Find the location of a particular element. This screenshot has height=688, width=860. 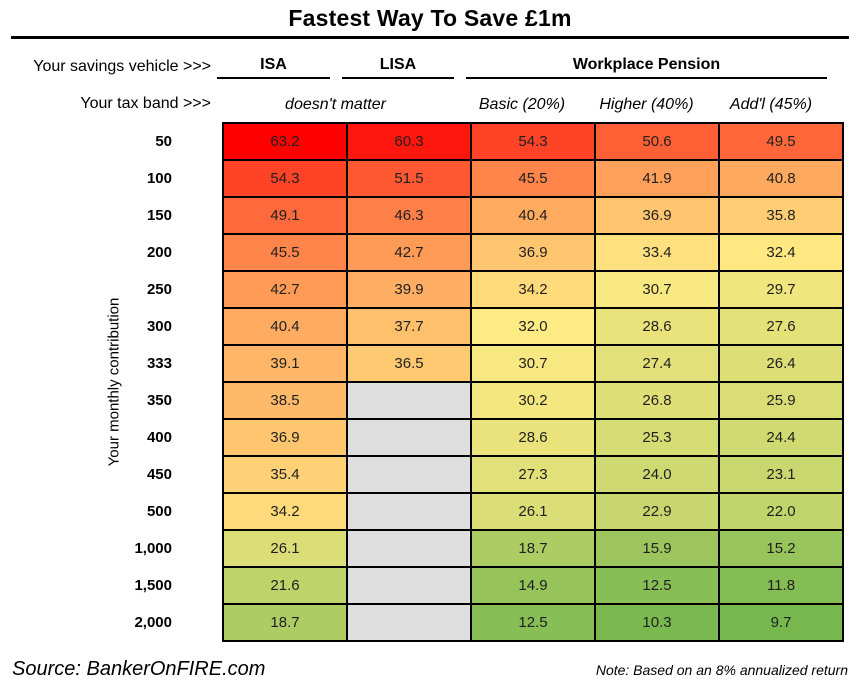

heat-cell: 27.3 is located at coordinates (533, 474).